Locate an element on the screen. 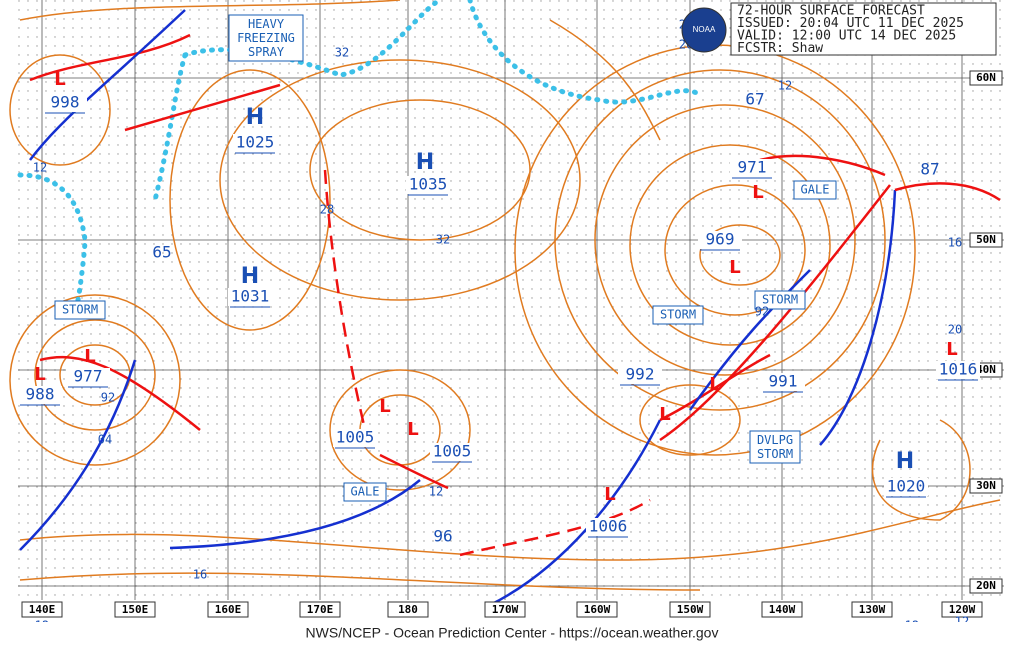  pressure-label: 1016 is located at coordinates (958, 369).